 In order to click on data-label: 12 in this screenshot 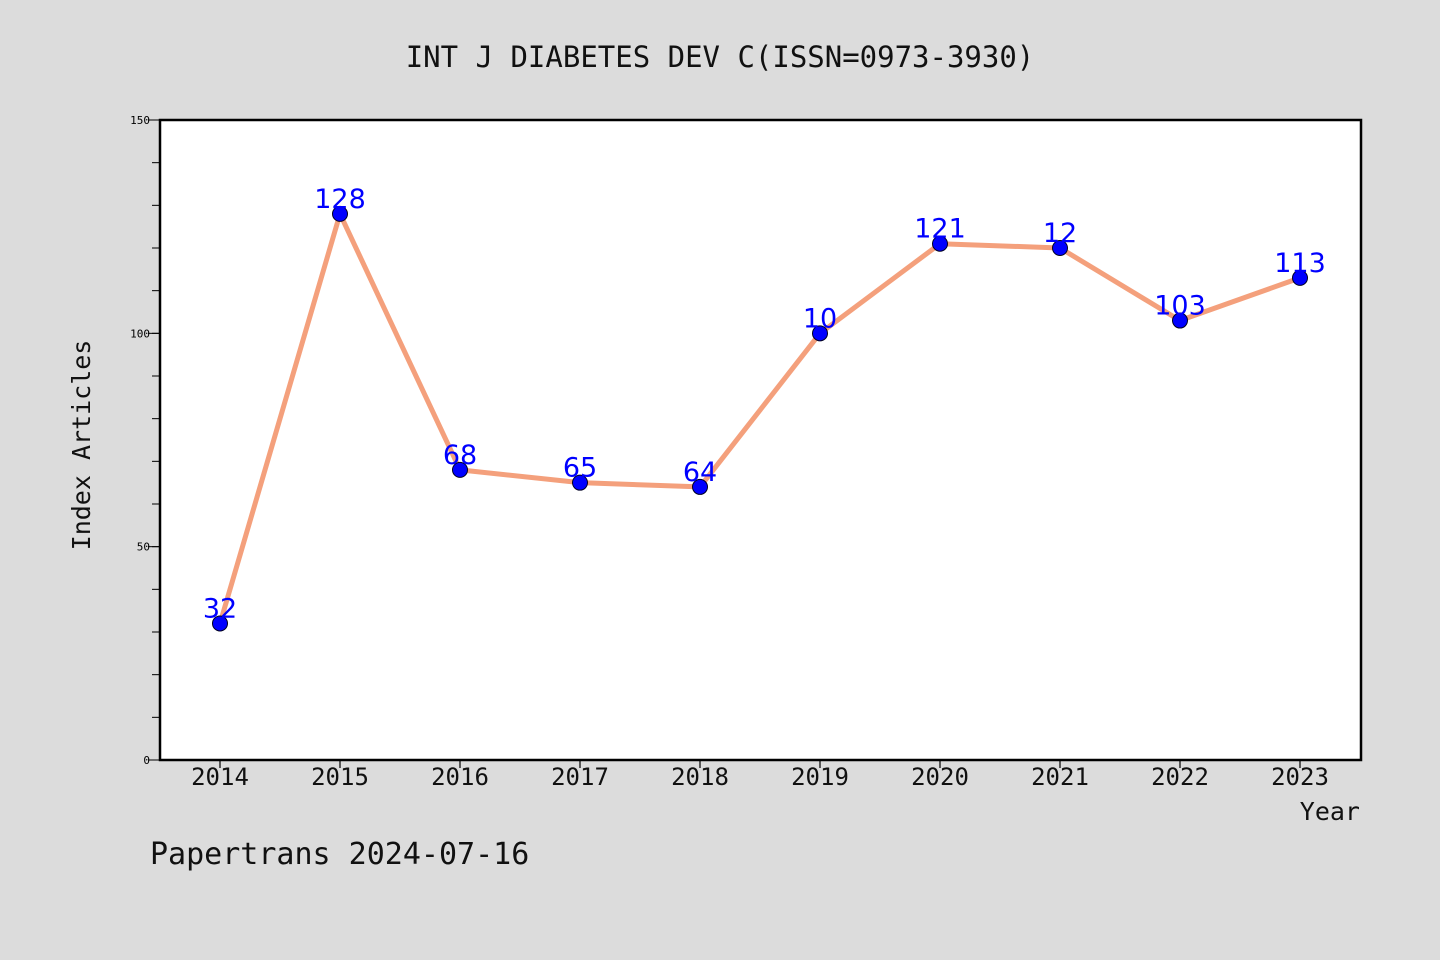, I will do `click(1060, 233)`.